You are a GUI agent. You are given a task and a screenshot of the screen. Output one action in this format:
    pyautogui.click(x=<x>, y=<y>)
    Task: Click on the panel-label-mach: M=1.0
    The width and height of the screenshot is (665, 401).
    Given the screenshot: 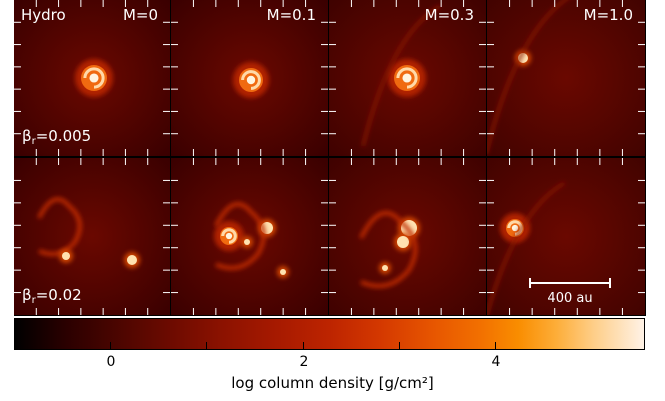 What is the action you would take?
    pyautogui.click(x=608, y=15)
    